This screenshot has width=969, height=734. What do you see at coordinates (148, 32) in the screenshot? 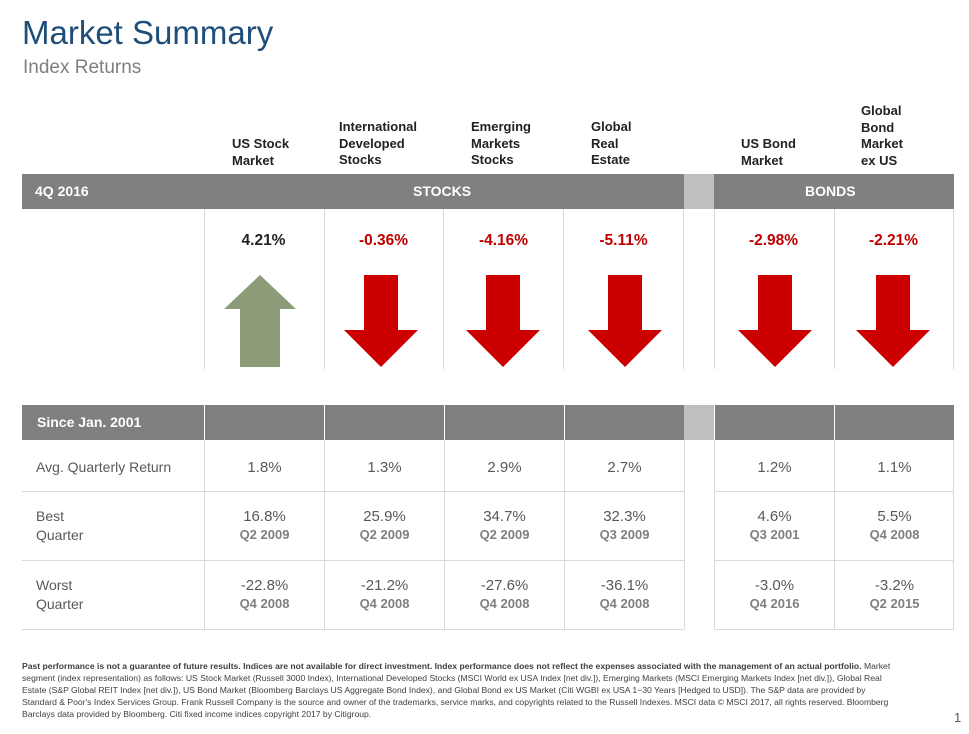
I see `page-title: Market Summary` at bounding box center [148, 32].